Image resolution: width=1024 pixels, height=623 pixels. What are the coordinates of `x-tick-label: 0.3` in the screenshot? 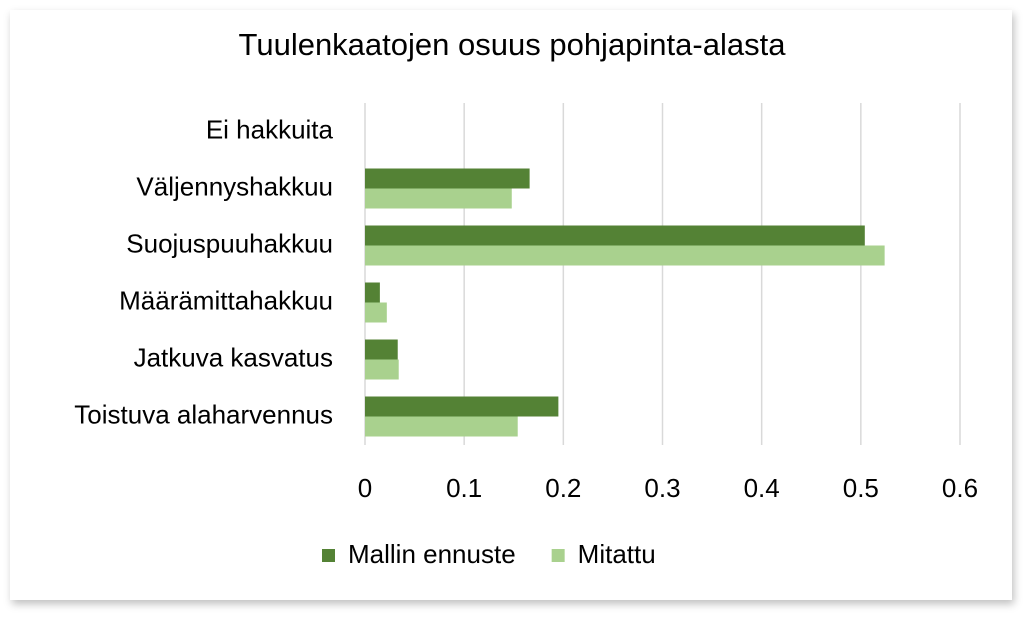 It's located at (662, 488).